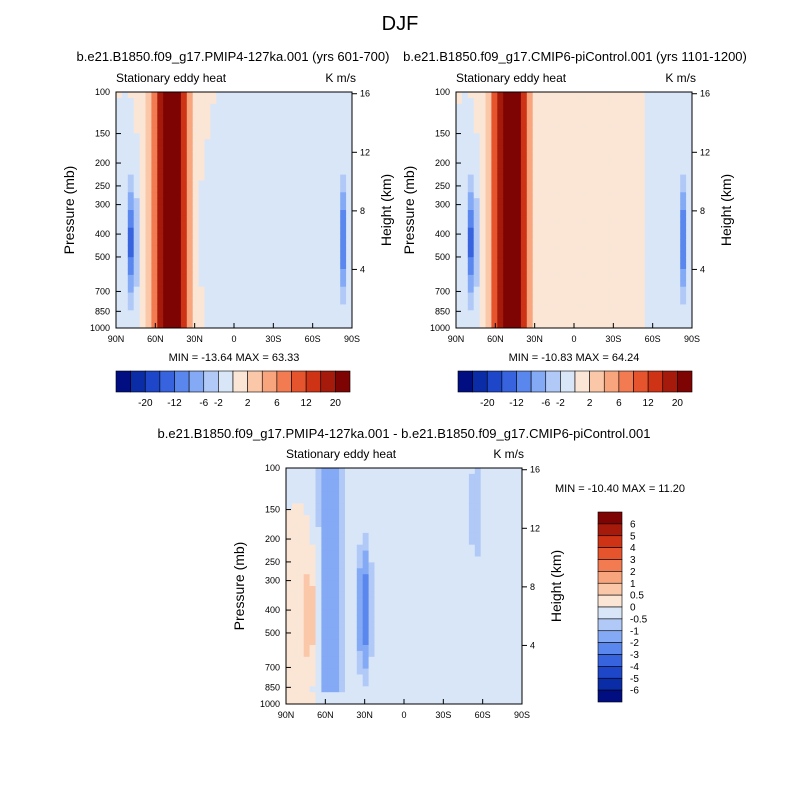 The width and height of the screenshot is (800, 800). Describe the element at coordinates (340, 78) in the screenshot. I see `panel-1-units: K m/s` at that location.